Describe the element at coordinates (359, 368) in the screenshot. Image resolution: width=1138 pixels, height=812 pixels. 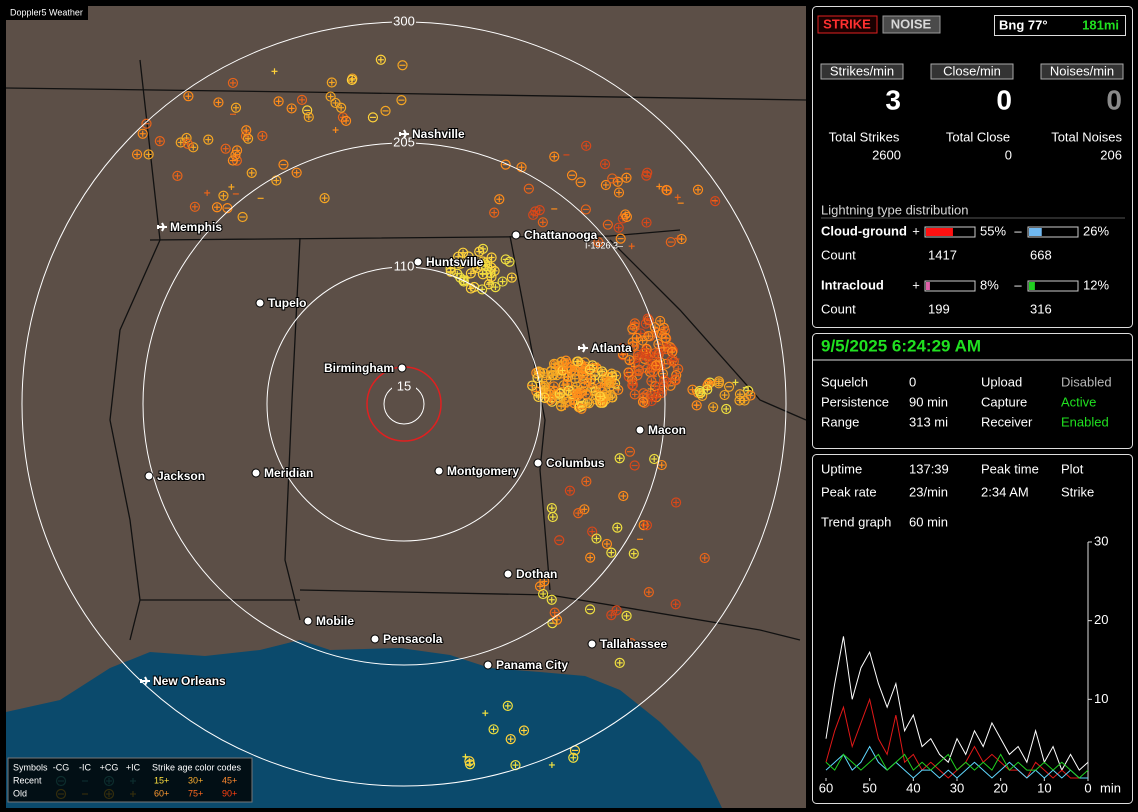
I see `city-label: Birmingham` at that location.